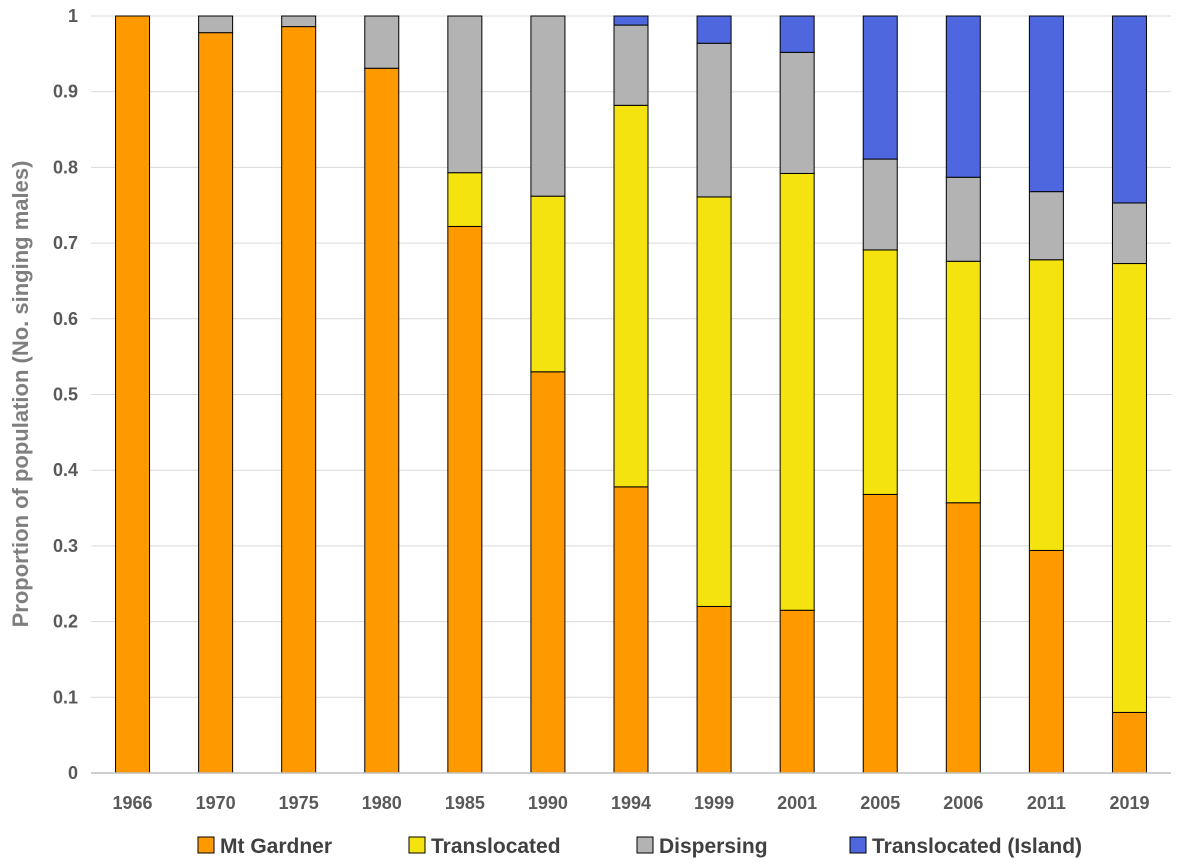 The image size is (1191, 866). I want to click on bar-segment-mt-gardner-1990, so click(548, 572).